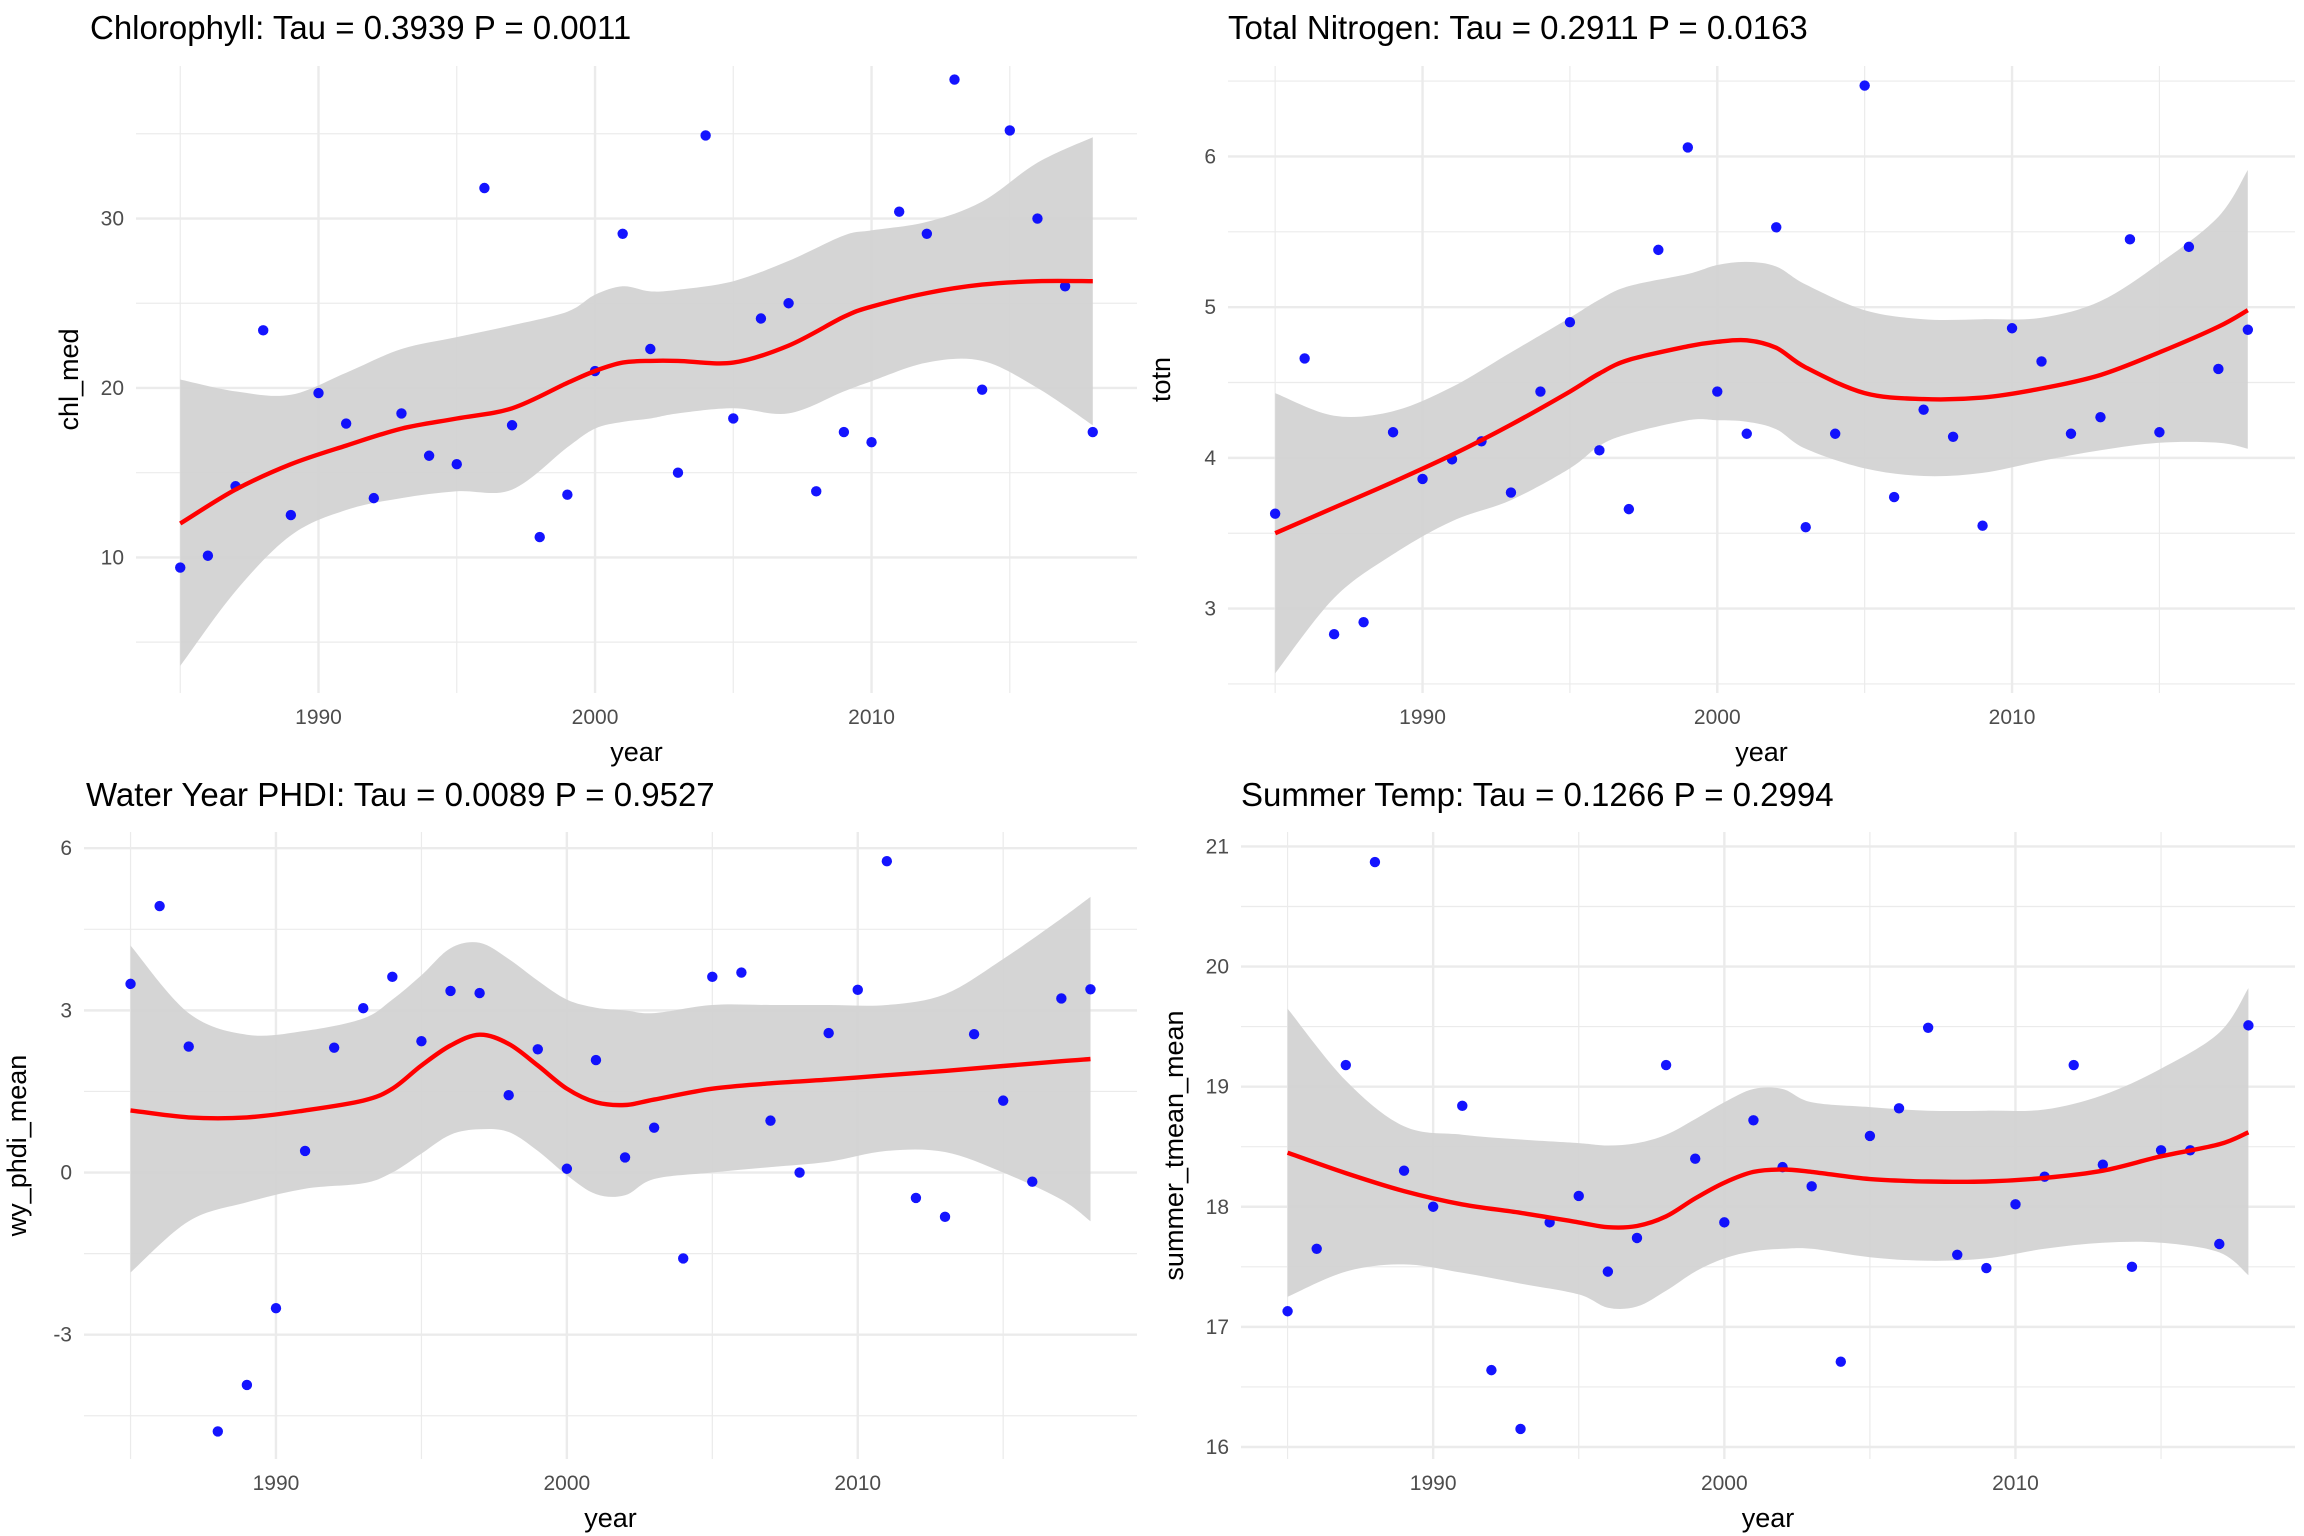 This screenshot has height=1536, width=2304. Describe the element at coordinates (1210, 307) in the screenshot. I see `y-tick-label: 5` at that location.